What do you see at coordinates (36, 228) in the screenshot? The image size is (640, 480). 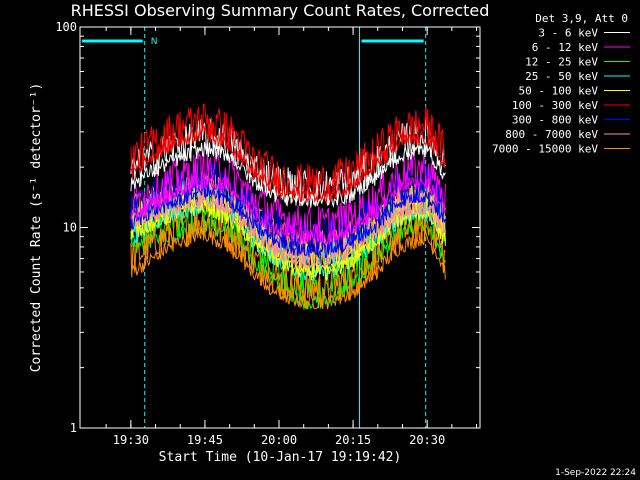 I see `y-axis-label: Corrected Count Rate (s⁻¹ detector⁻¹)` at bounding box center [36, 228].